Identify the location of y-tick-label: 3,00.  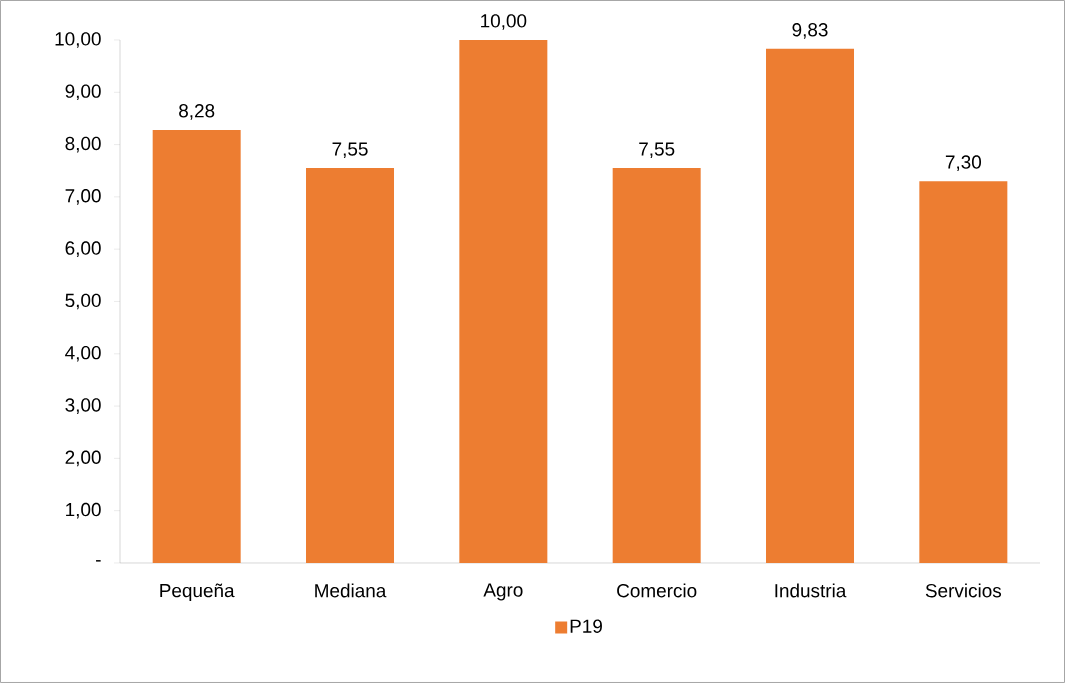
(83, 406).